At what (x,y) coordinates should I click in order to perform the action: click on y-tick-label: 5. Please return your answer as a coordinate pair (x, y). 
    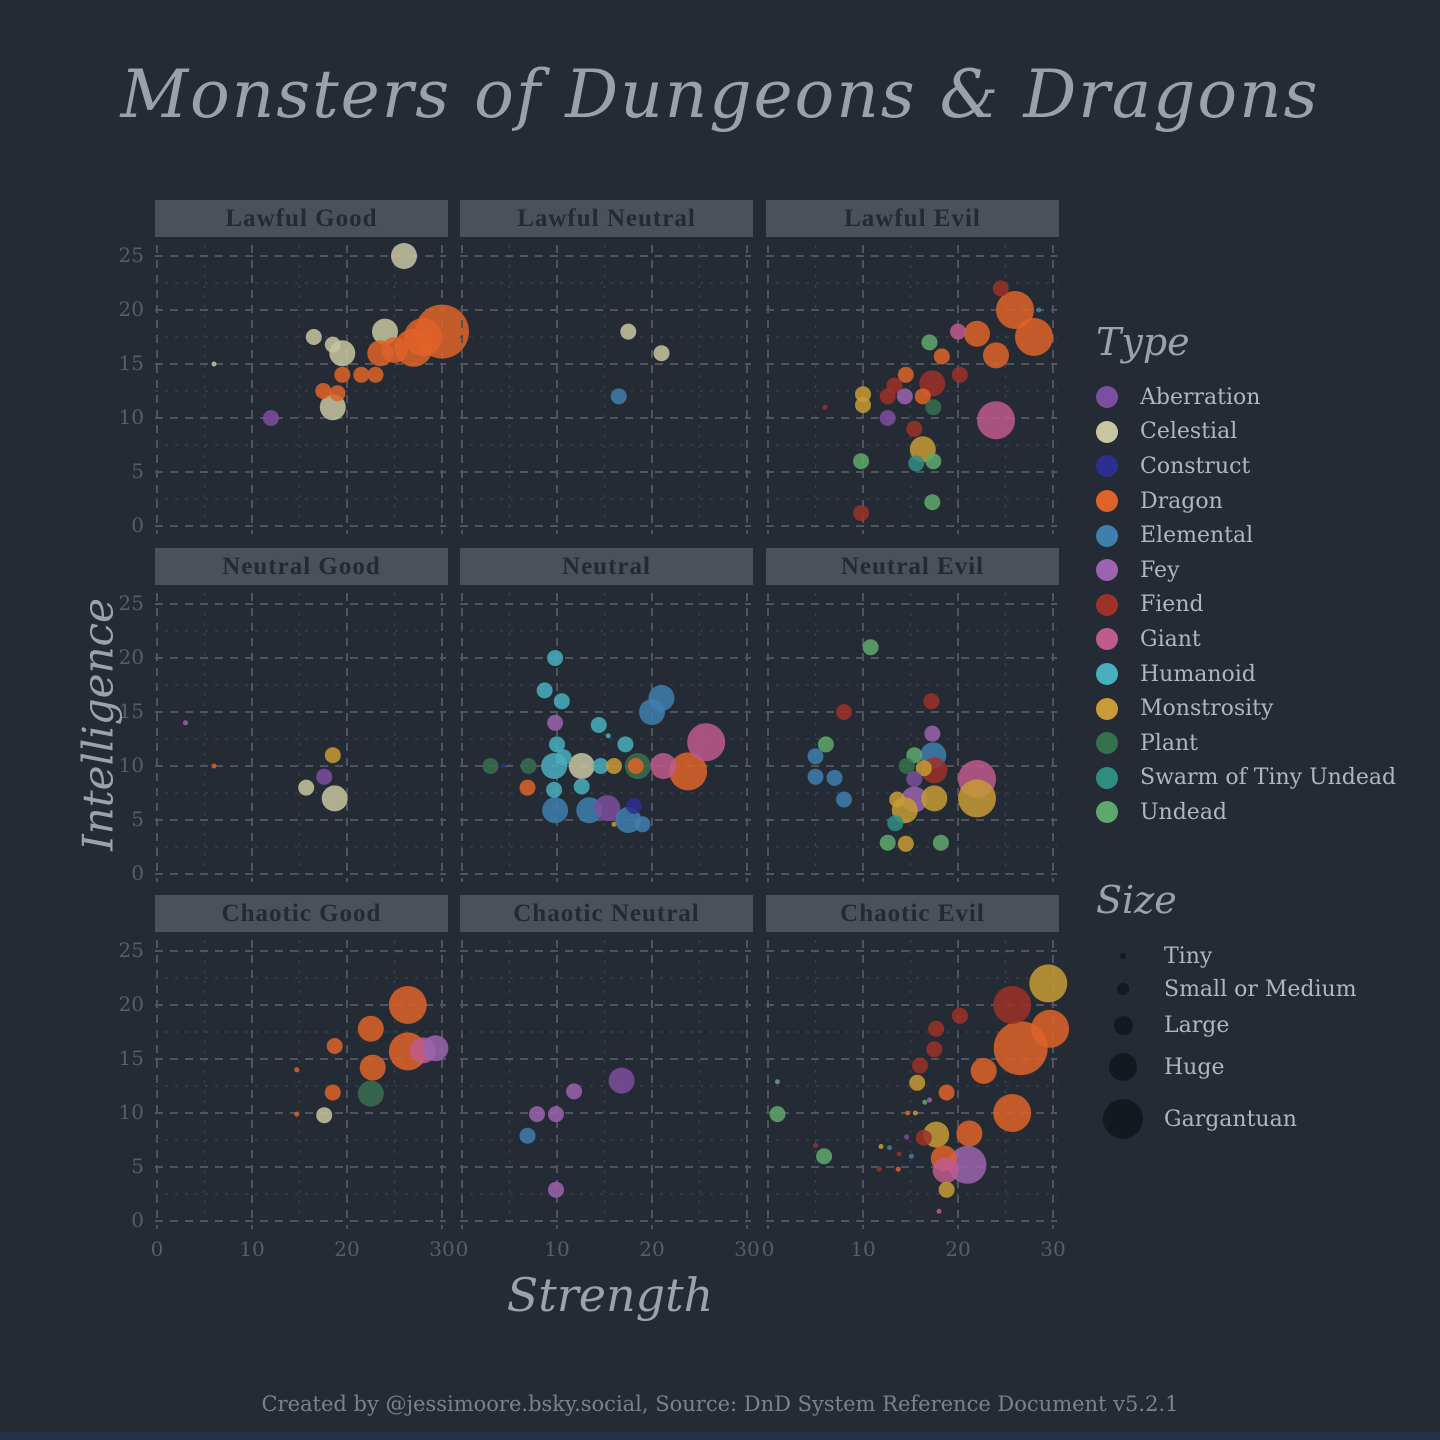
    Looking at the image, I should click on (137, 471).